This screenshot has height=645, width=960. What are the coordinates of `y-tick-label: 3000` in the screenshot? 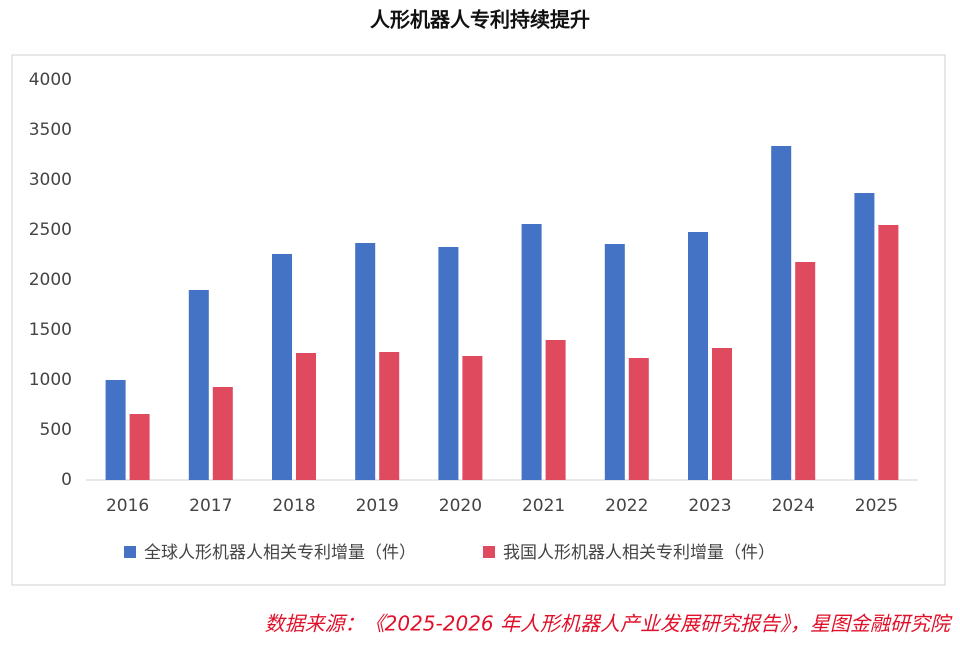 It's located at (50, 180).